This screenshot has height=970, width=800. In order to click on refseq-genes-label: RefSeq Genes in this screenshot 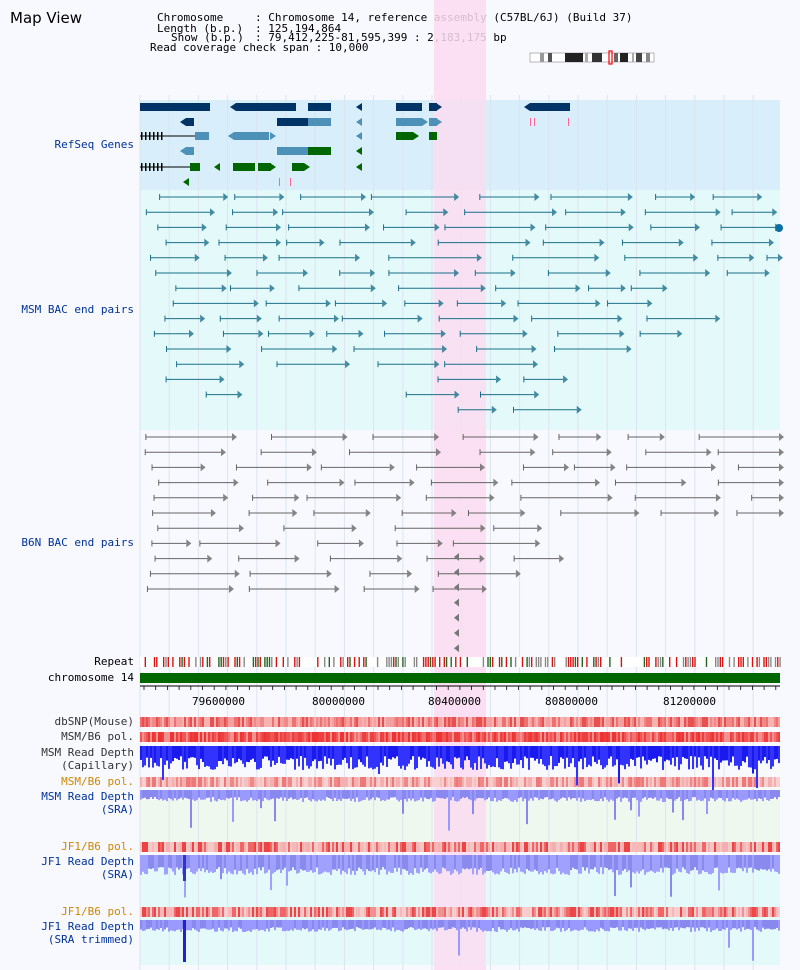, I will do `click(94, 144)`.